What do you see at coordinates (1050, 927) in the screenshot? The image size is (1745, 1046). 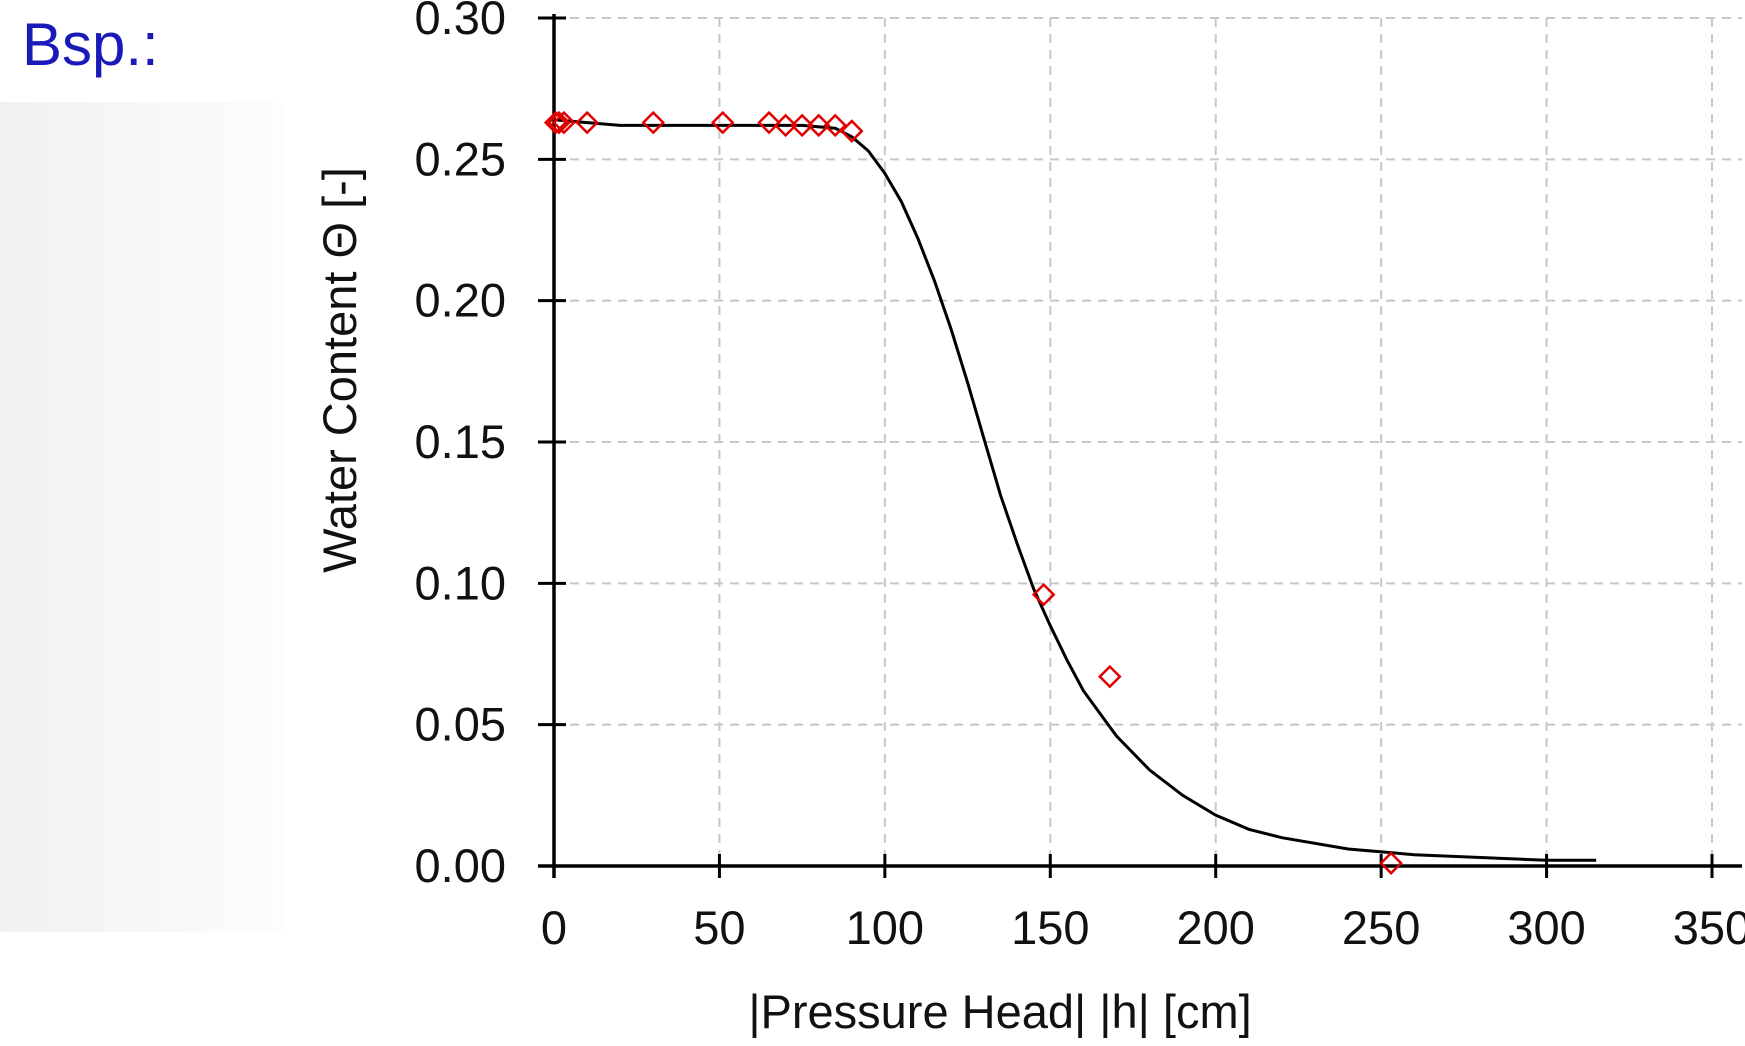 I see `x-tick-label: 150` at bounding box center [1050, 927].